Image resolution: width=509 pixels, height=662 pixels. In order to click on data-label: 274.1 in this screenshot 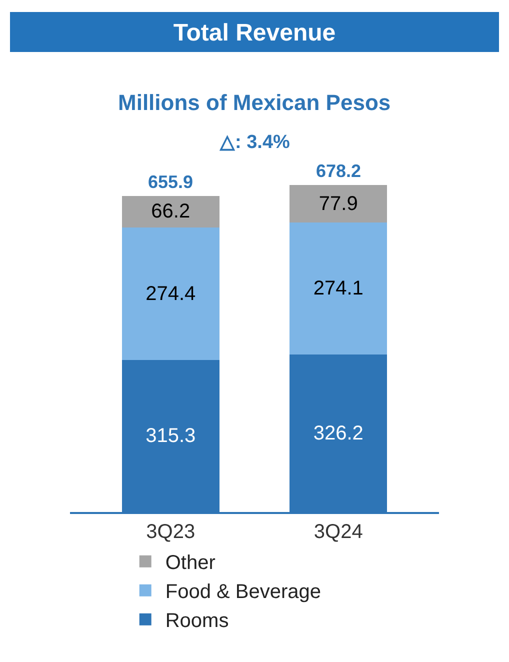, I will do `click(338, 289)`.